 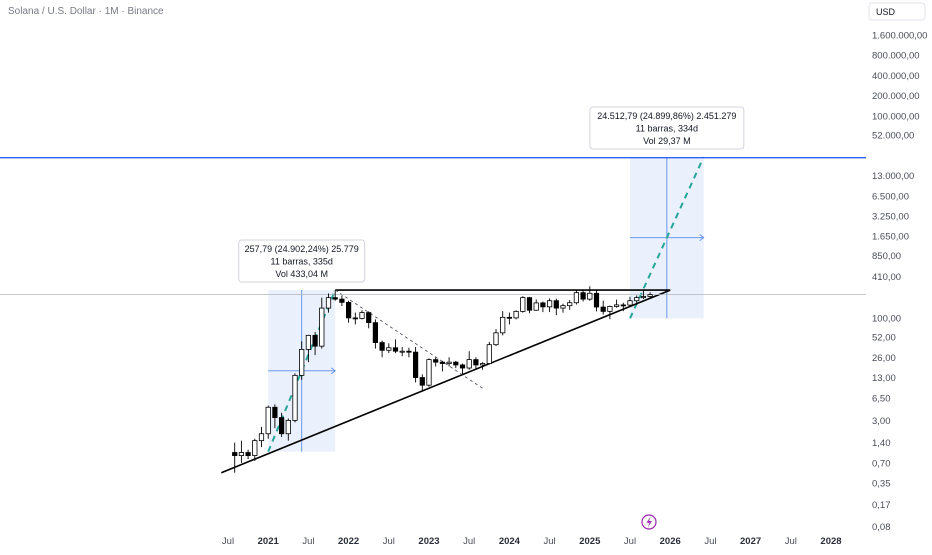 I want to click on time-tick-label: 2021, so click(x=269, y=541).